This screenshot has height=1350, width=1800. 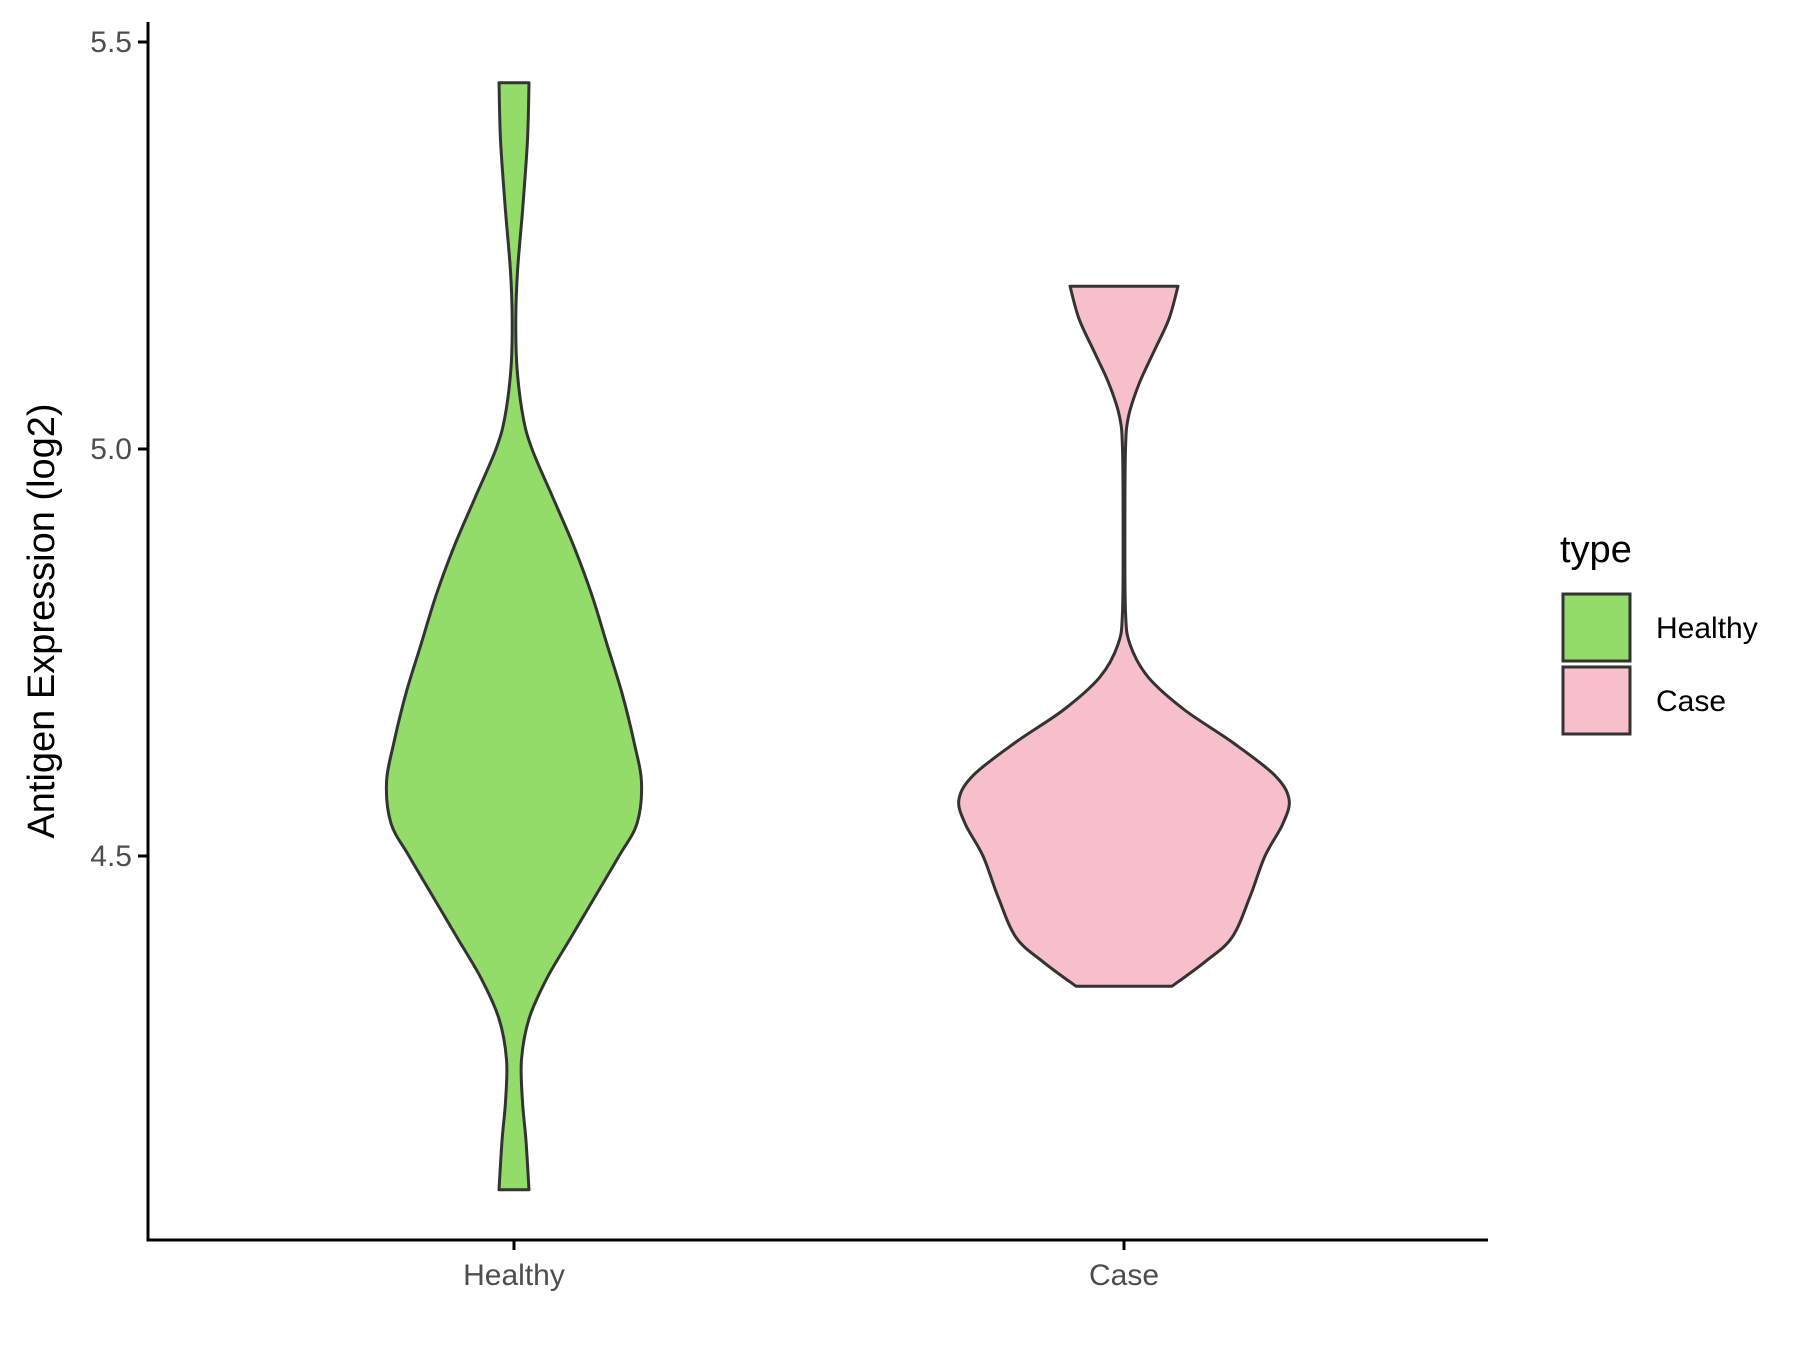 I want to click on y-ticks: 4.5 5.0 5.5, so click(x=119, y=449).